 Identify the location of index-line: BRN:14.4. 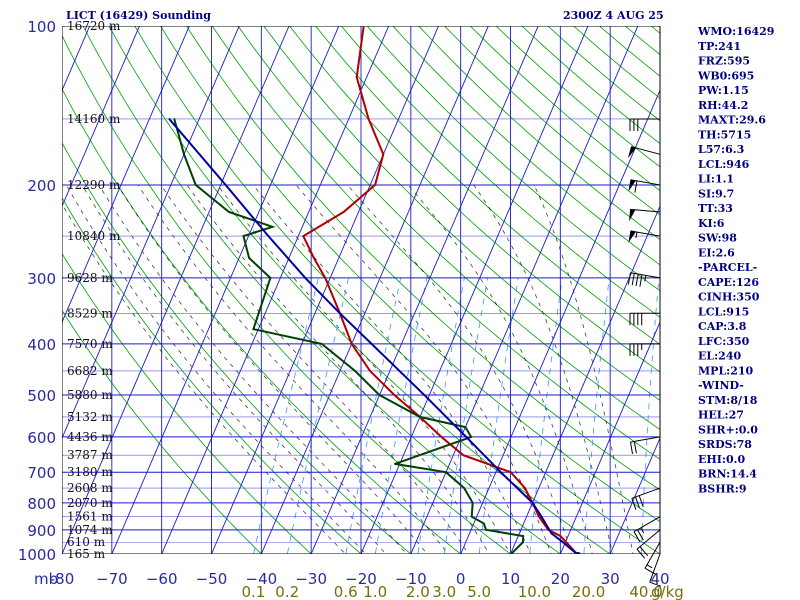
(727, 474).